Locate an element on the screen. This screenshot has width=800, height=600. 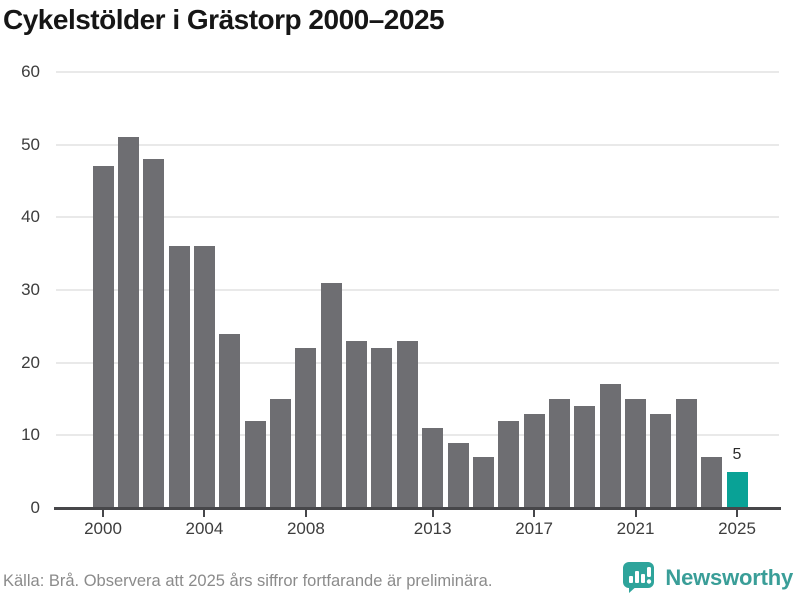
bar-2008 is located at coordinates (306, 428).